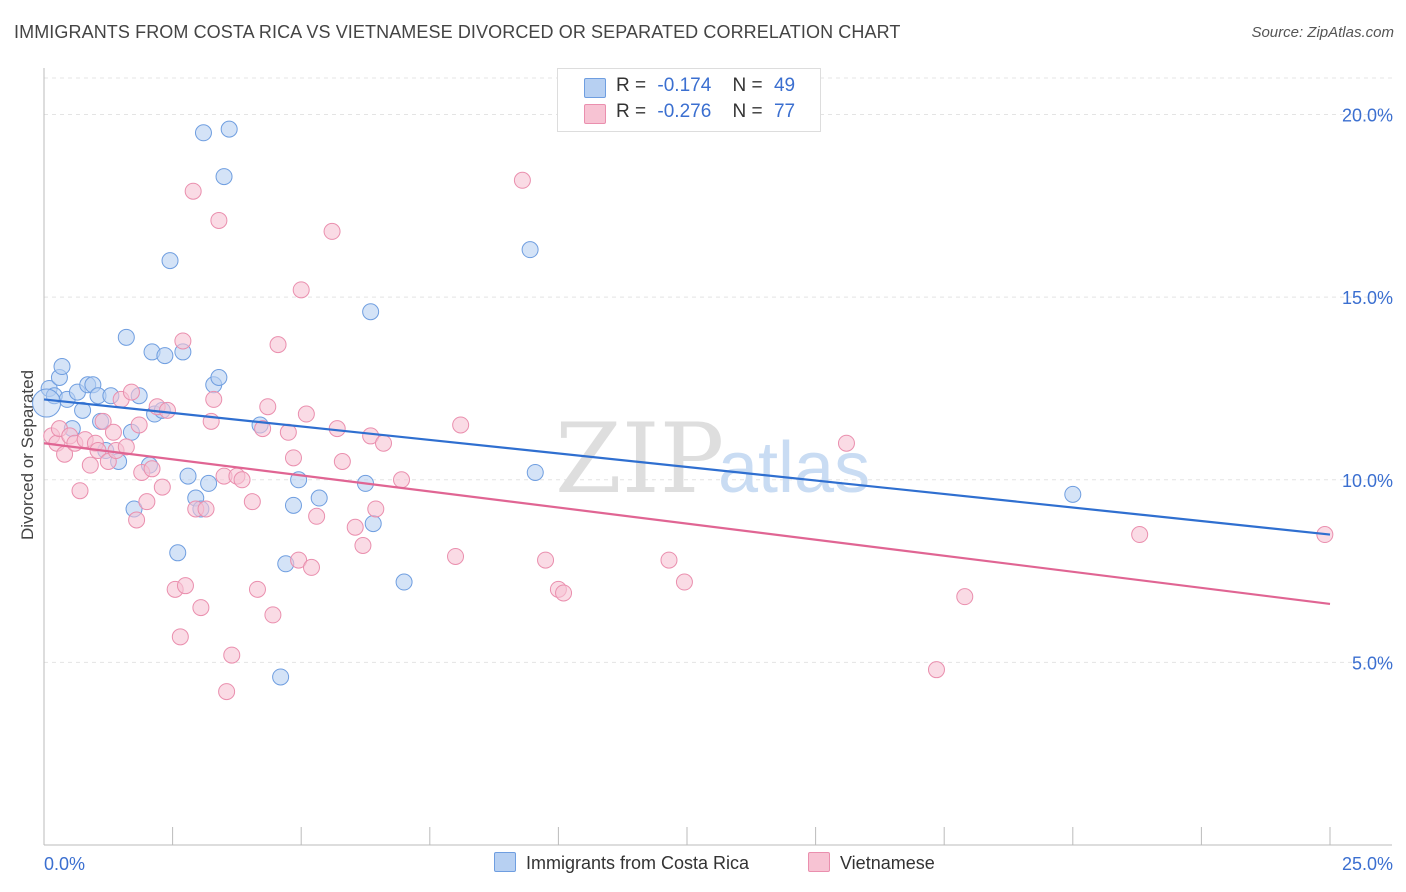  I want to click on trend-line-costa-rica, so click(687, 467).